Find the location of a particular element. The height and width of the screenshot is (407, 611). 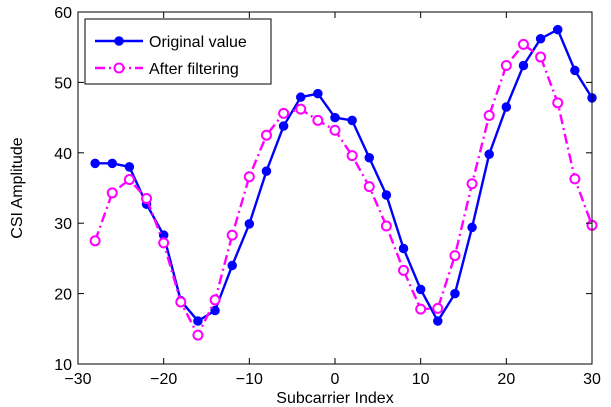

y-tick-label: 10 is located at coordinates (63, 365).